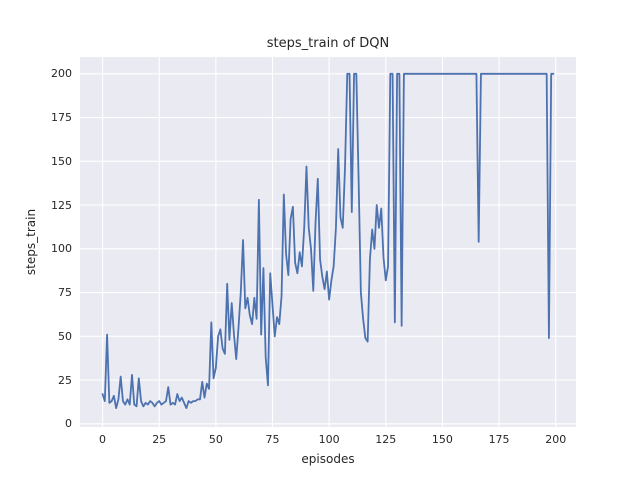  What do you see at coordinates (68, 424) in the screenshot?
I see `y-tick-label: 0` at bounding box center [68, 424].